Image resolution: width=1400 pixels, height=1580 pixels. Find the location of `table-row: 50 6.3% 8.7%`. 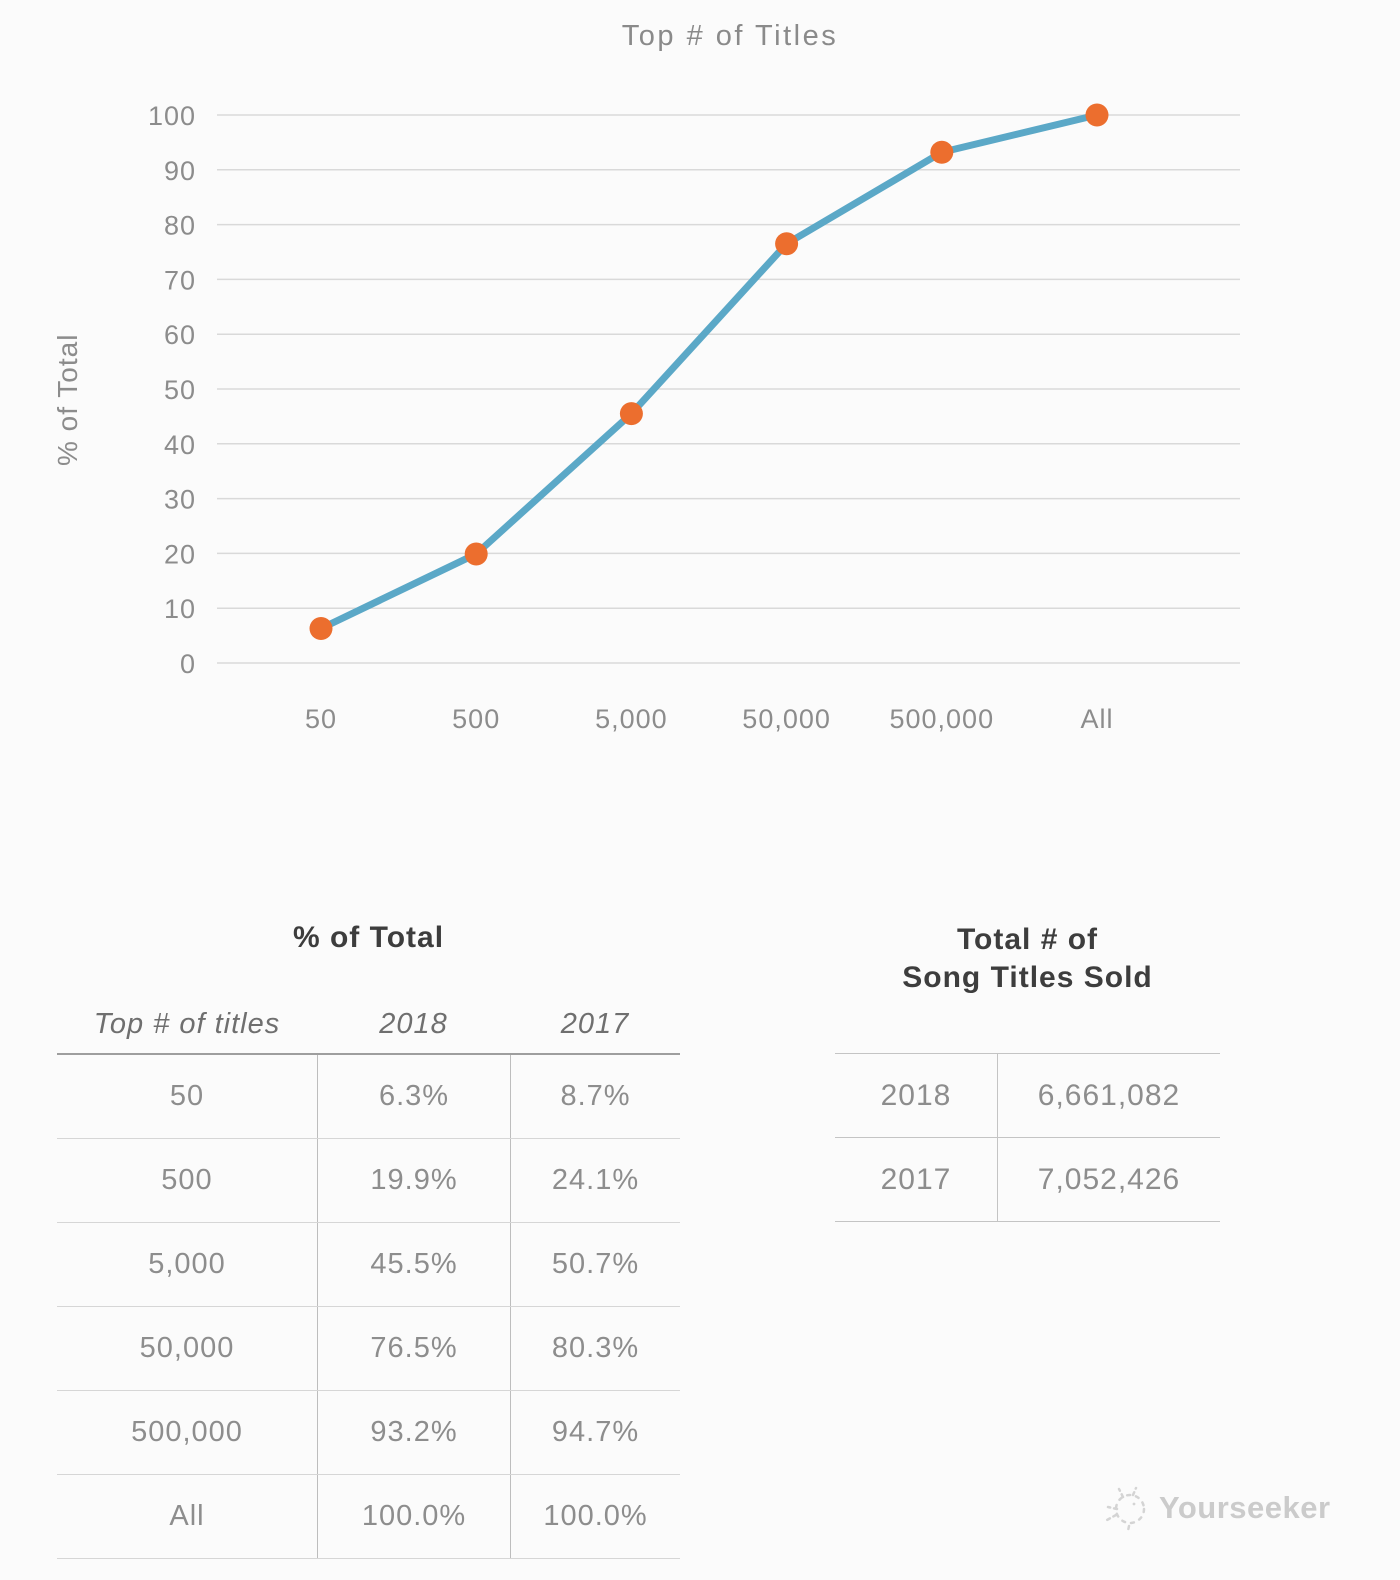

table-row: 50 6.3% 8.7% is located at coordinates (368, 1097).